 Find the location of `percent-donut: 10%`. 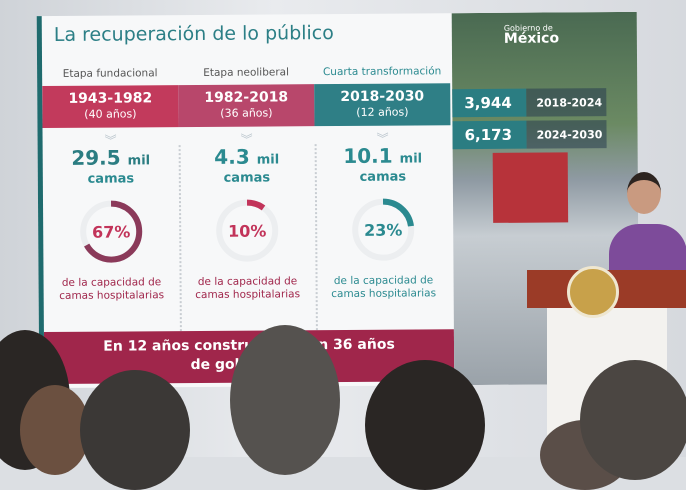

percent-donut: 10% is located at coordinates (247, 230).